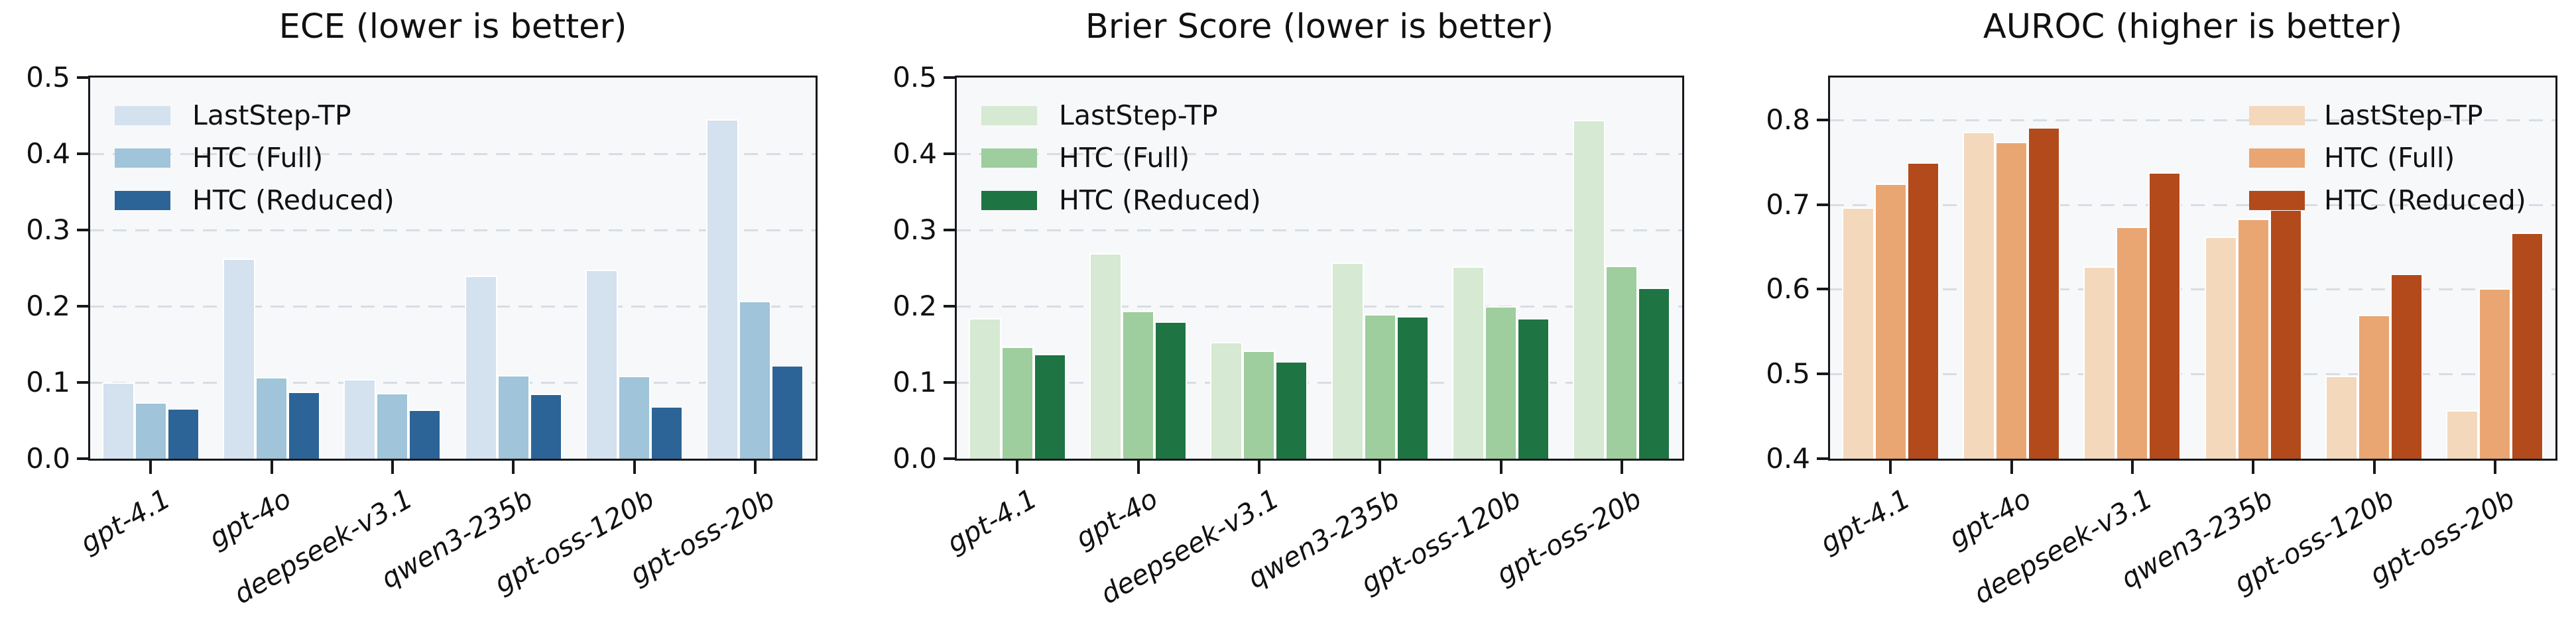 The width and height of the screenshot is (2576, 631). I want to click on y-tick-label: 0.4, so click(1788, 458).